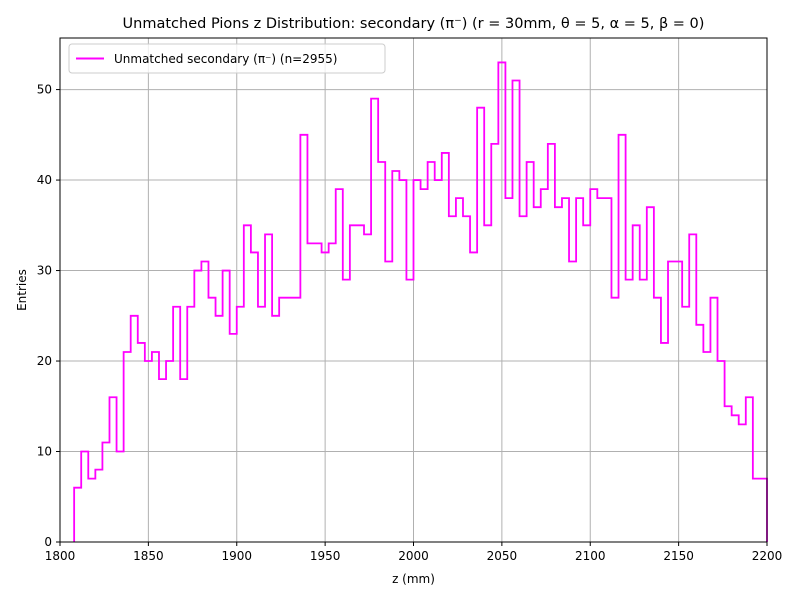  Describe the element at coordinates (413, 579) in the screenshot. I see `x-axis-label: z (mm)` at that location.